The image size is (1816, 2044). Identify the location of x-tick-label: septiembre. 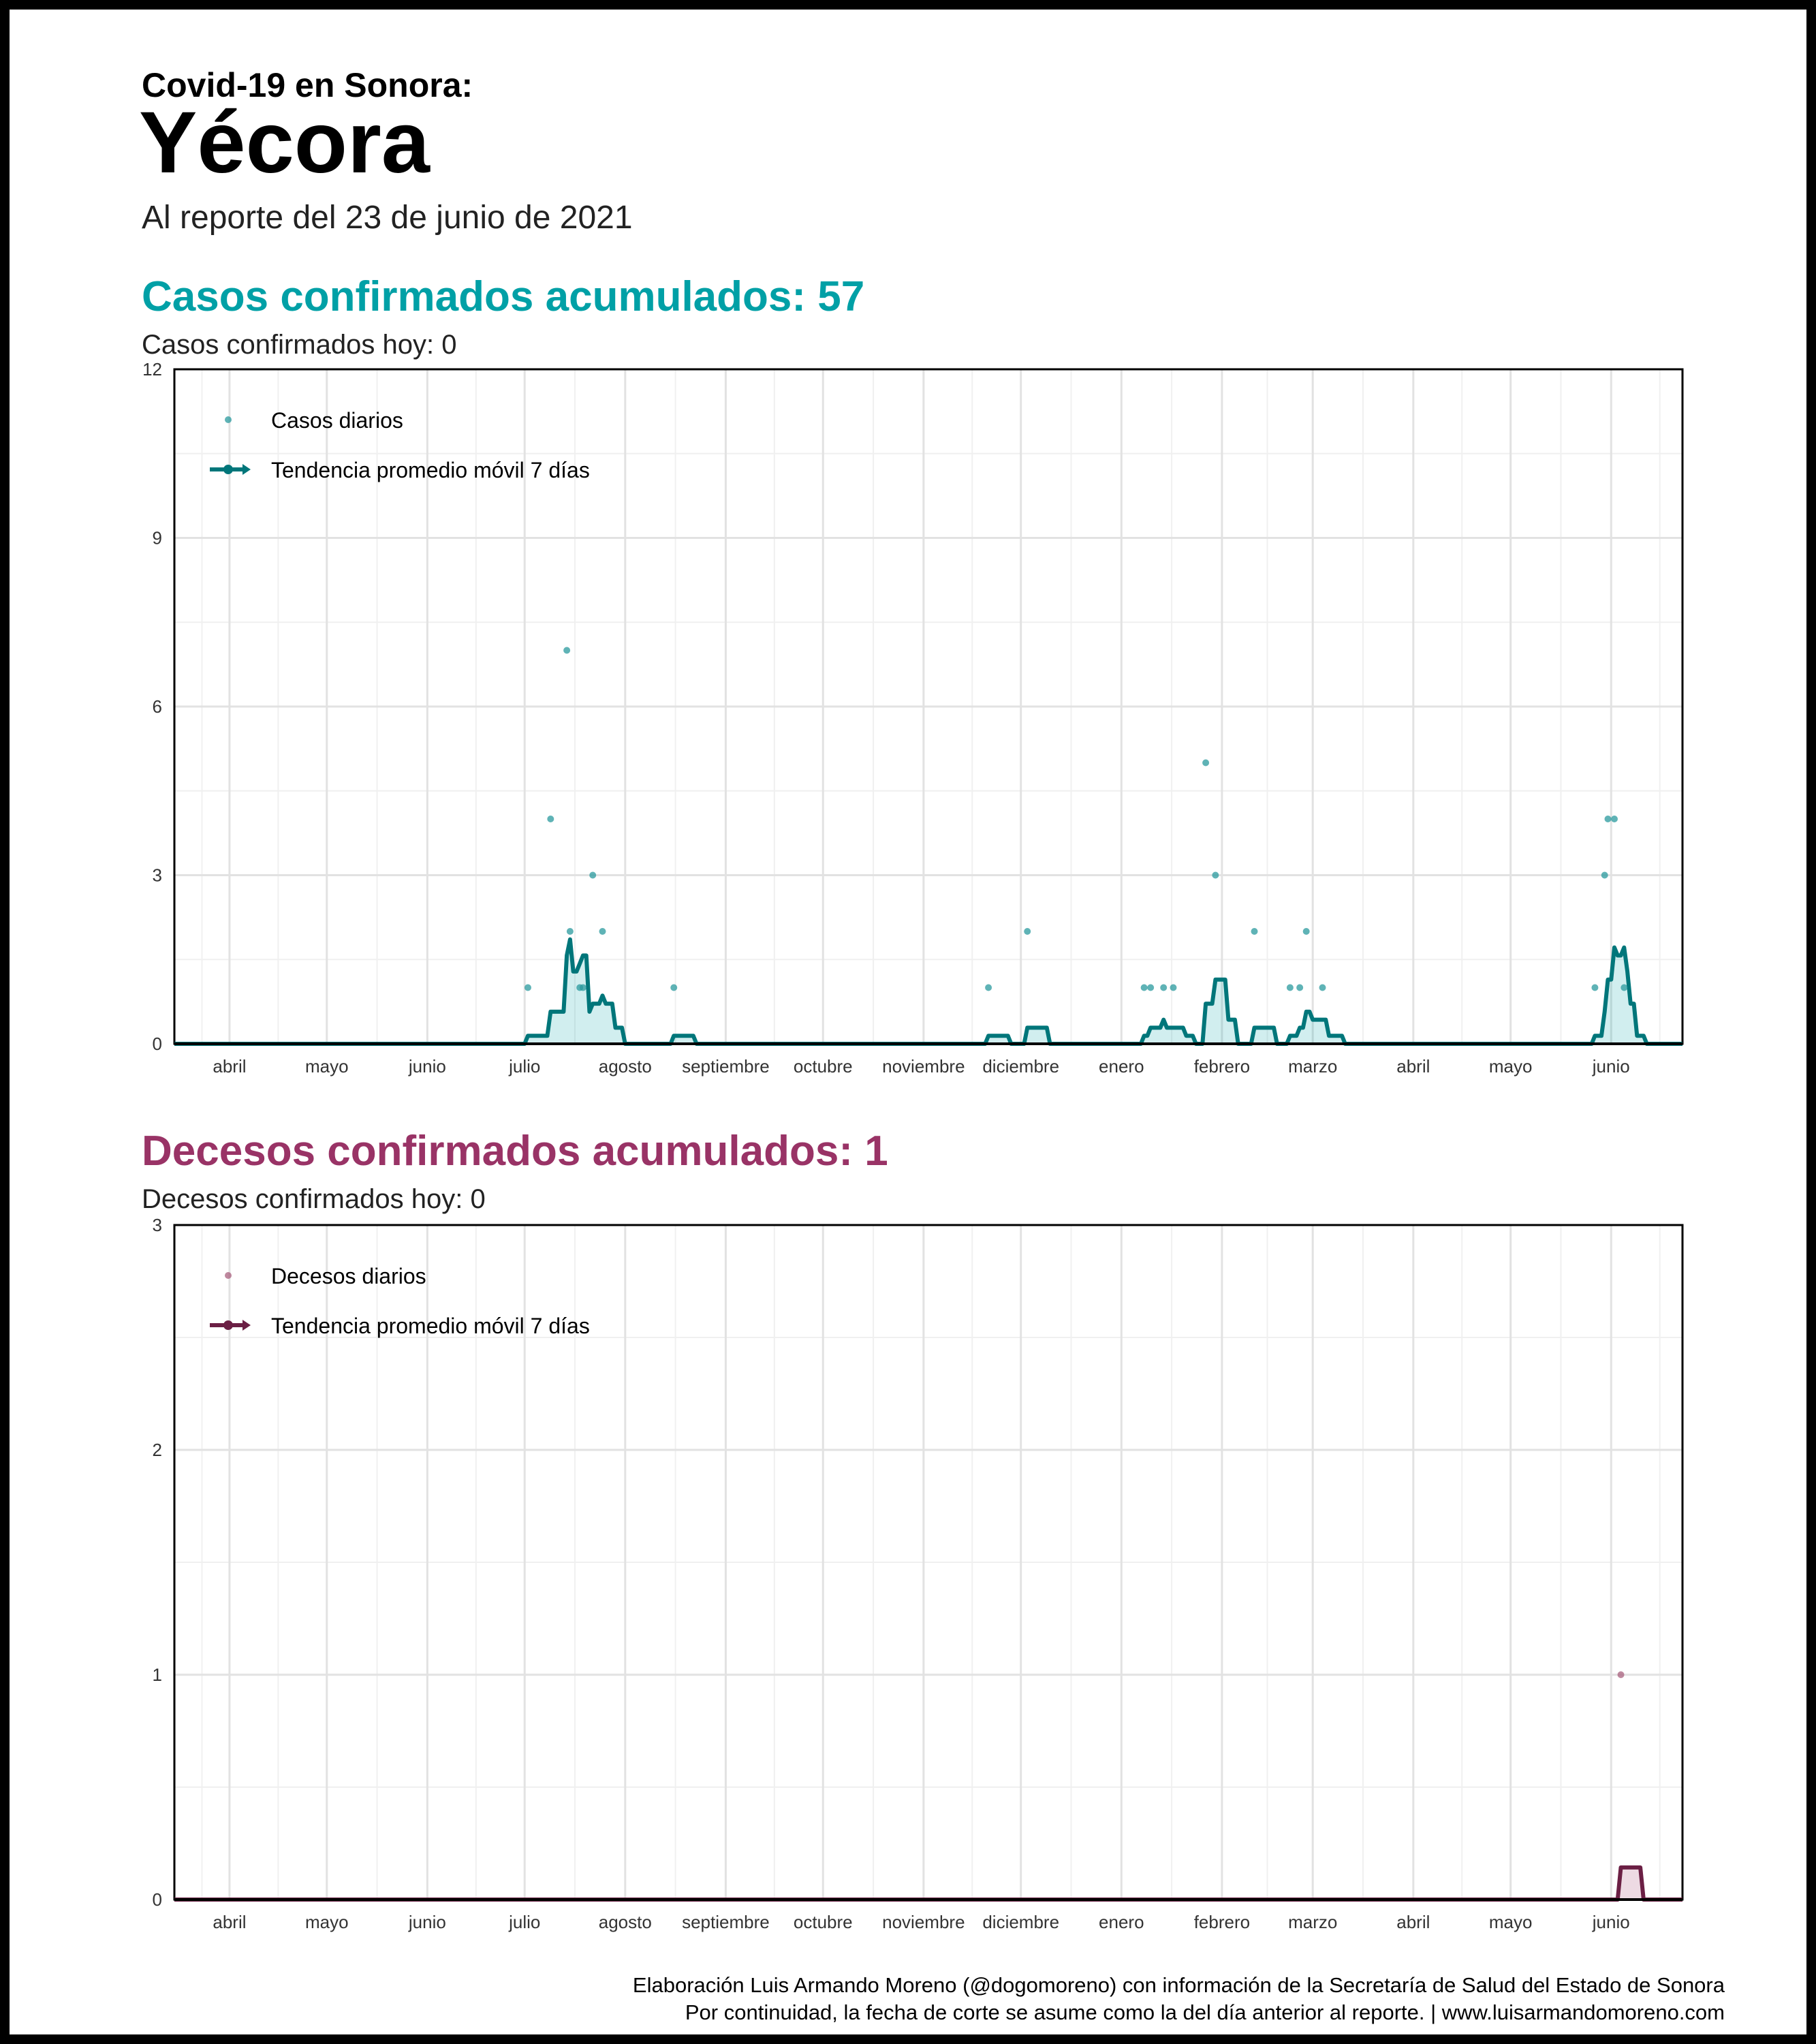
(726, 1066).